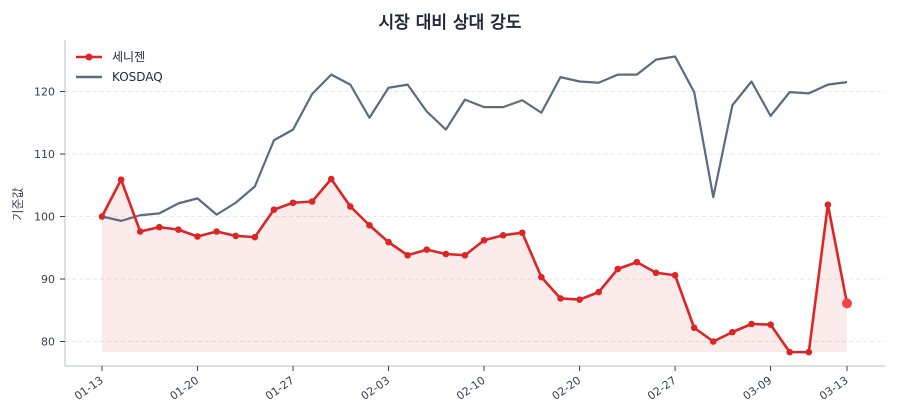  What do you see at coordinates (44, 217) in the screenshot?
I see `y-tick-label: 100` at bounding box center [44, 217].